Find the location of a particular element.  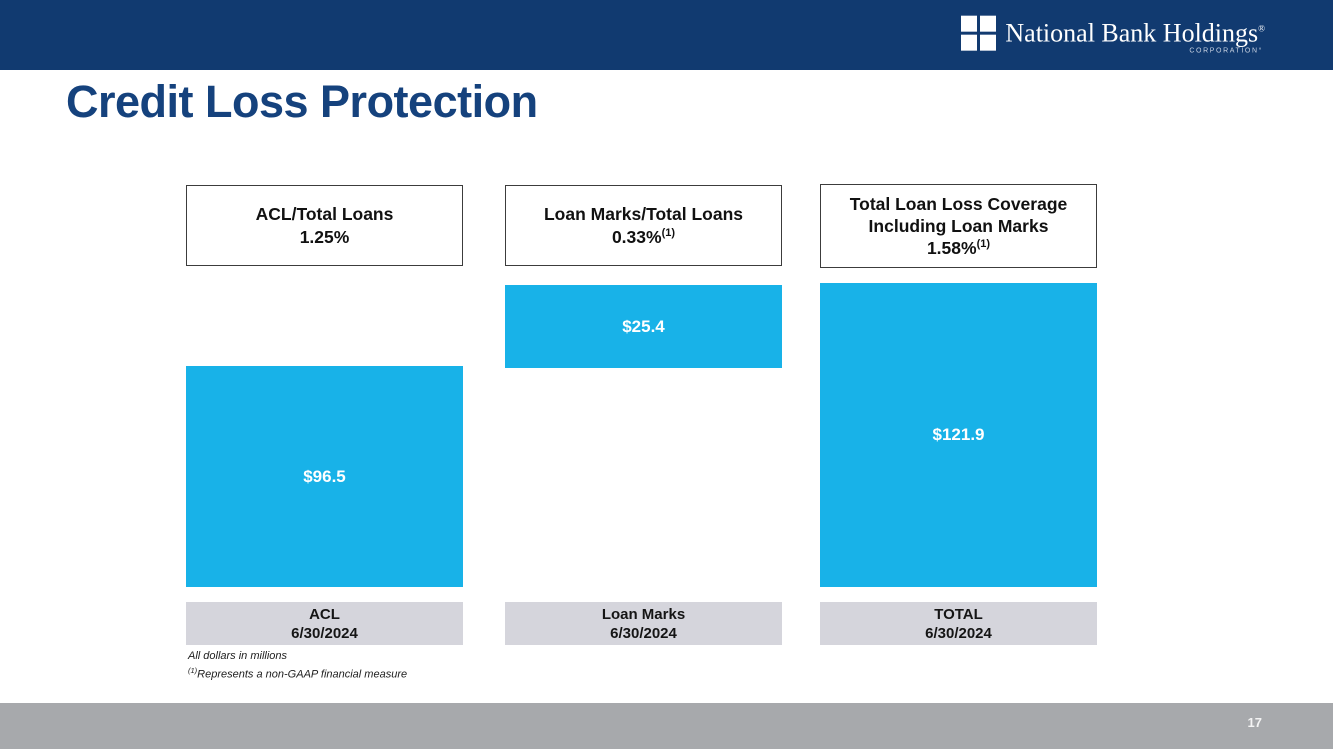

logo-company-name: National Bank Holdings® is located at coordinates (1135, 33).